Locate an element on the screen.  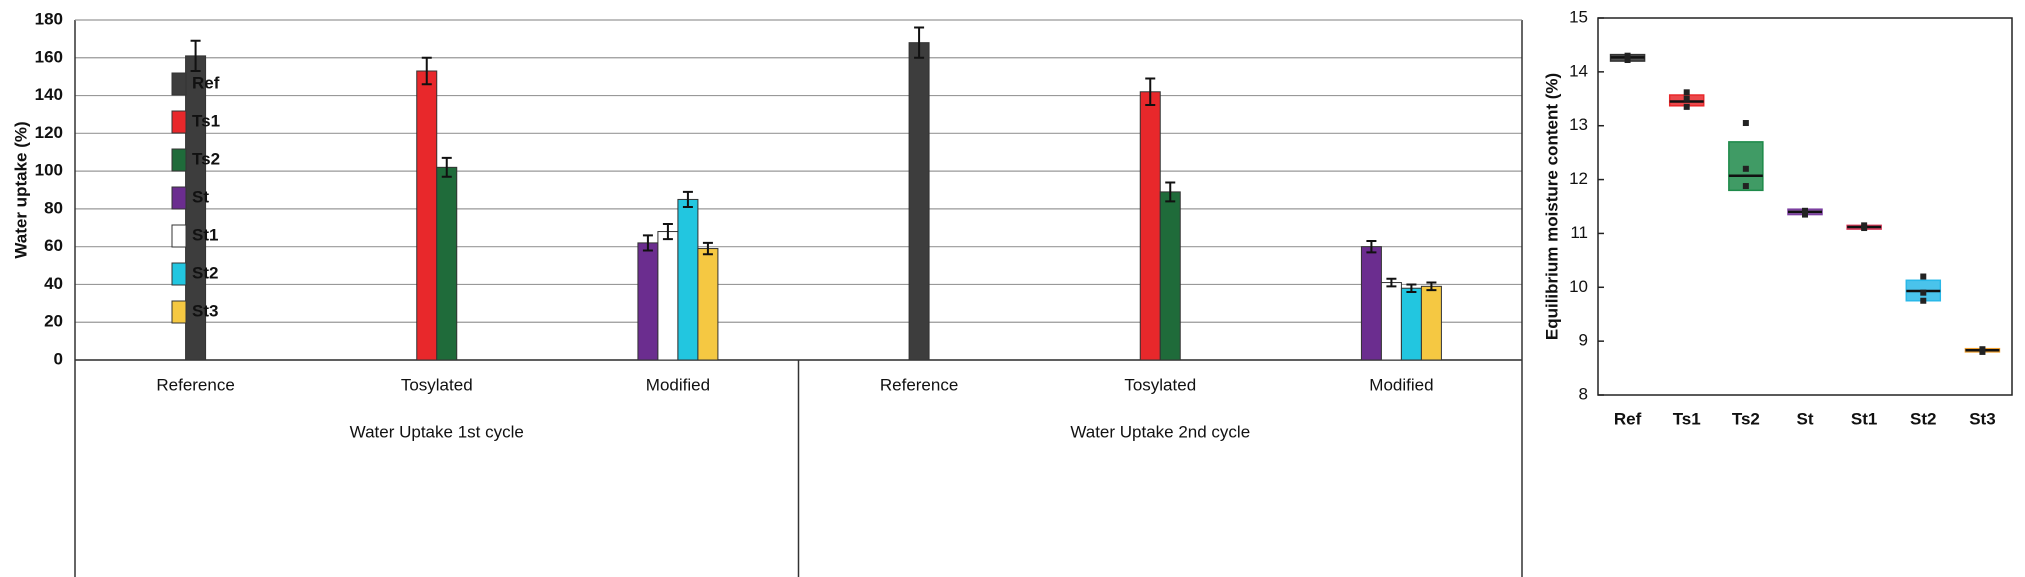
y-tick-label: 120 is located at coordinates (49, 132).